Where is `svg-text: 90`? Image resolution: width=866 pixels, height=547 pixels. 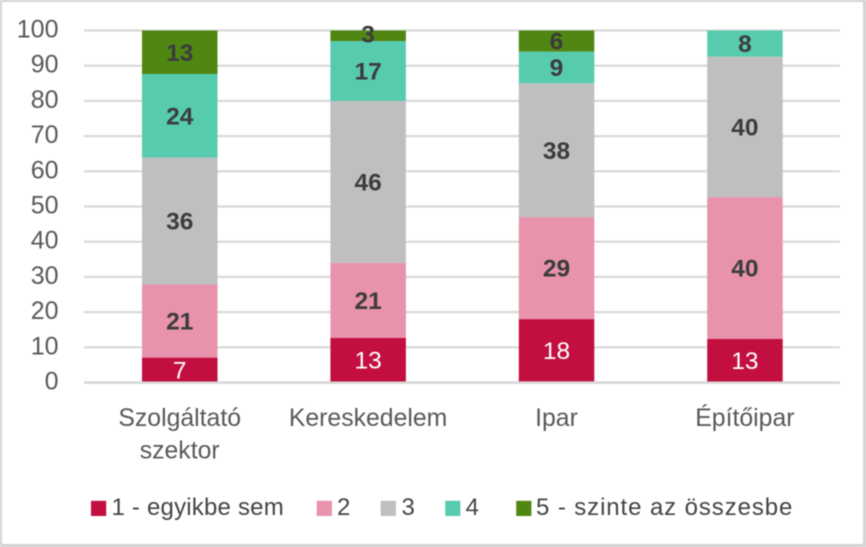 svg-text: 90 is located at coordinates (45, 65).